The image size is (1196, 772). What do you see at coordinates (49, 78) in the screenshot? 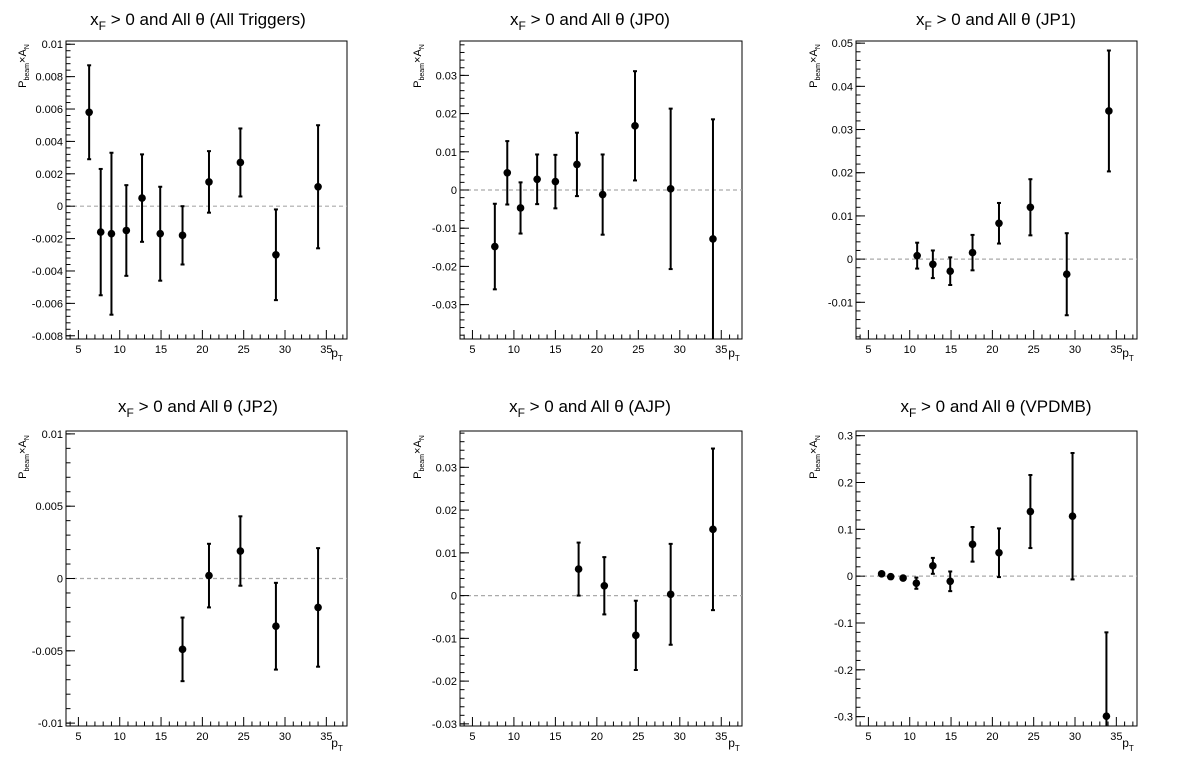
I see `y-tick-label: 0.008` at bounding box center [49, 78].